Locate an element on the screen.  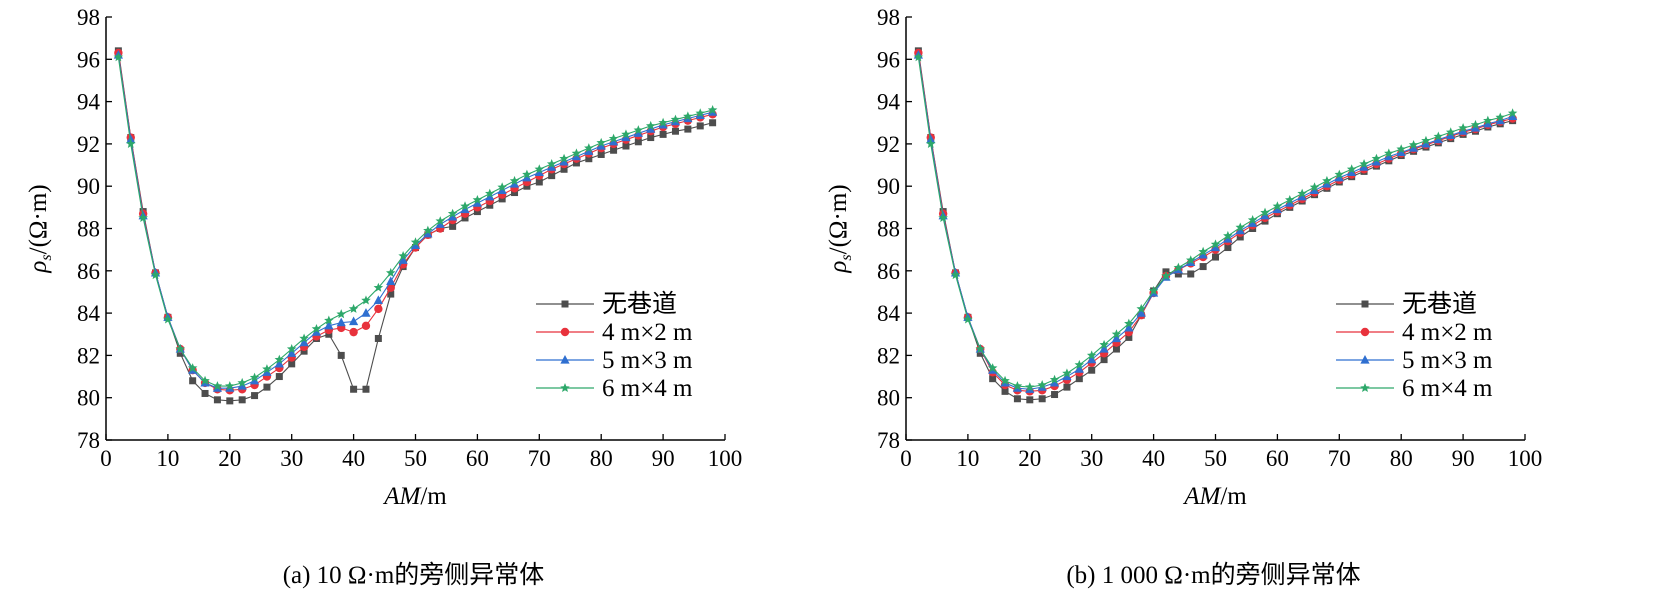
y-tick-label: 96 is located at coordinates (888, 59).